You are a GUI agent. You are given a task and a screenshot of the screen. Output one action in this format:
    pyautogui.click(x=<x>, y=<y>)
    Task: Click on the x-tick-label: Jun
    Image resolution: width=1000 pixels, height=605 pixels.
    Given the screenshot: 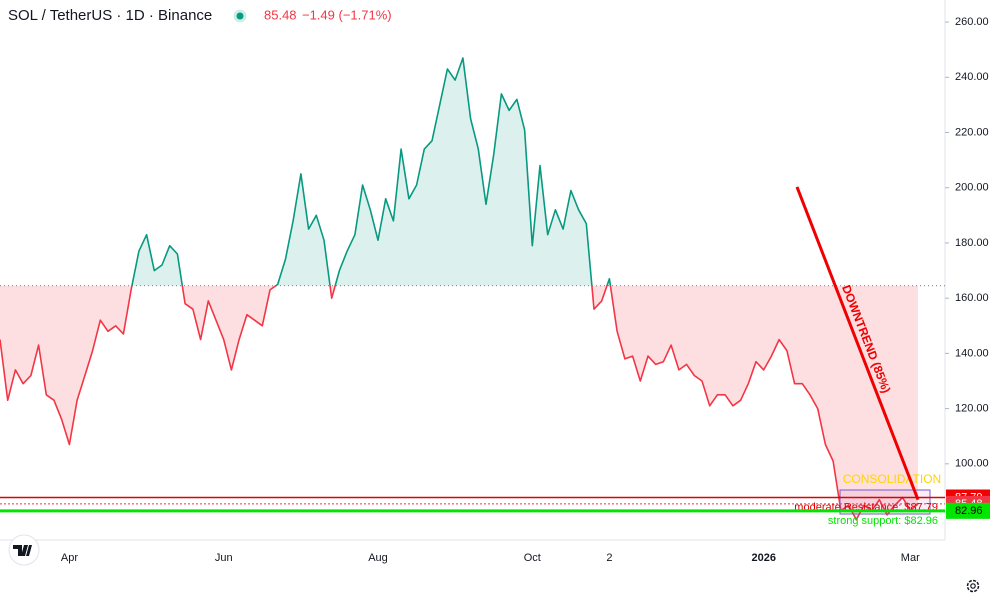 What is the action you would take?
    pyautogui.click(x=224, y=558)
    